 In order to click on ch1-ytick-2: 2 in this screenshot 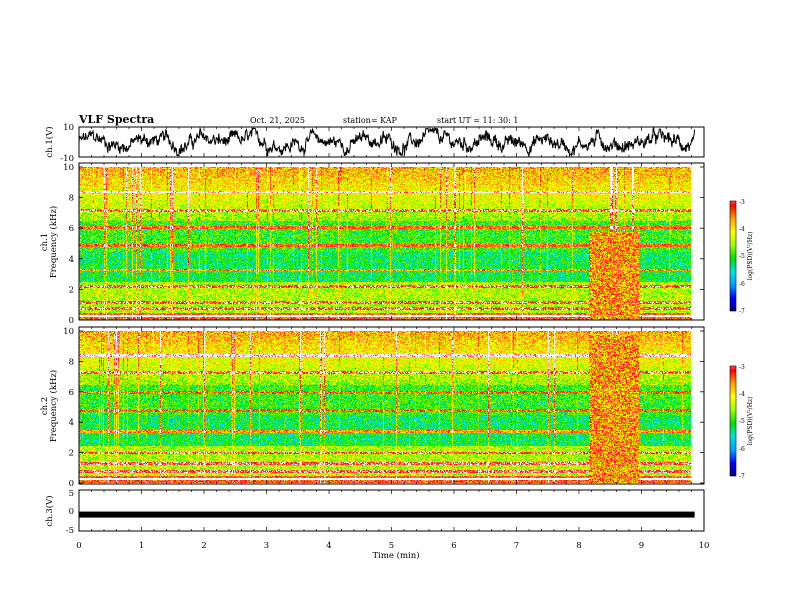, I will do `click(71, 290)`.